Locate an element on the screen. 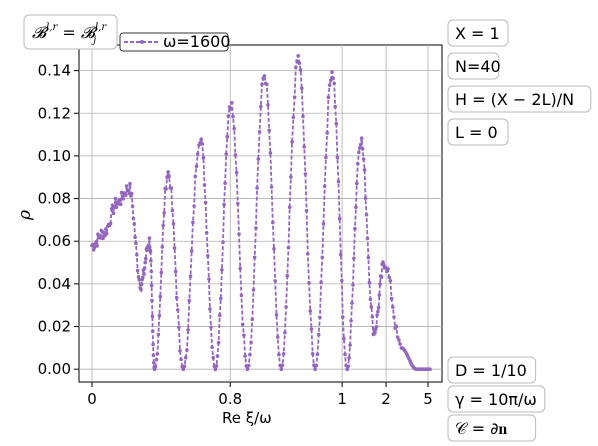 The height and width of the screenshot is (446, 598). x-tick-label: 2 is located at coordinates (386, 399).